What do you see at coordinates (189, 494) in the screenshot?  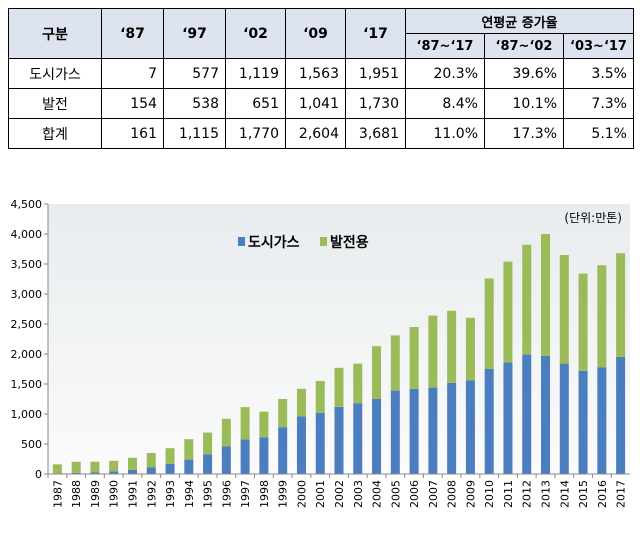 I see `x-tick-label: 1994` at bounding box center [189, 494].